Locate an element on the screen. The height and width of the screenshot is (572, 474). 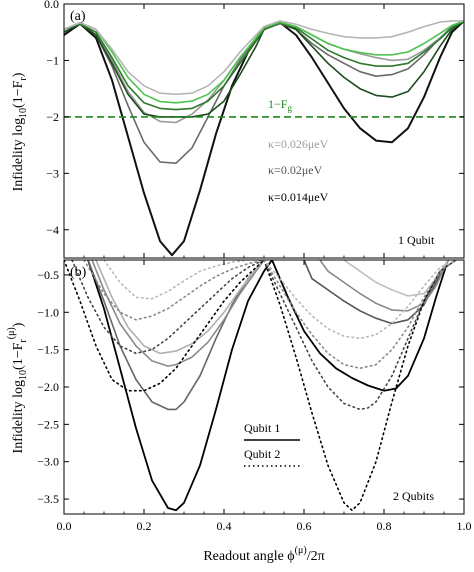
panel-a-ytick-label: −3 is located at coordinates (52, 173).